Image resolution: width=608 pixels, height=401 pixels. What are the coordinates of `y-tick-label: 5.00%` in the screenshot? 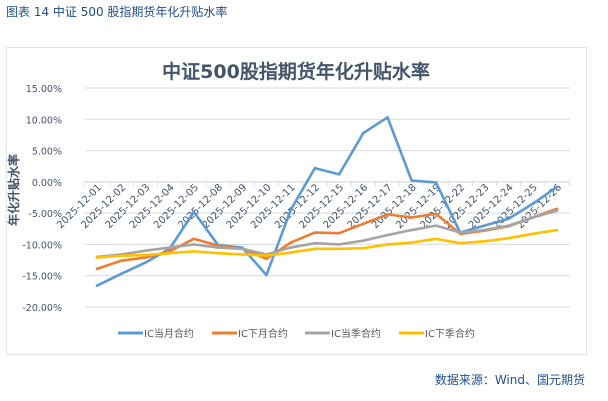 It's located at (47, 152).